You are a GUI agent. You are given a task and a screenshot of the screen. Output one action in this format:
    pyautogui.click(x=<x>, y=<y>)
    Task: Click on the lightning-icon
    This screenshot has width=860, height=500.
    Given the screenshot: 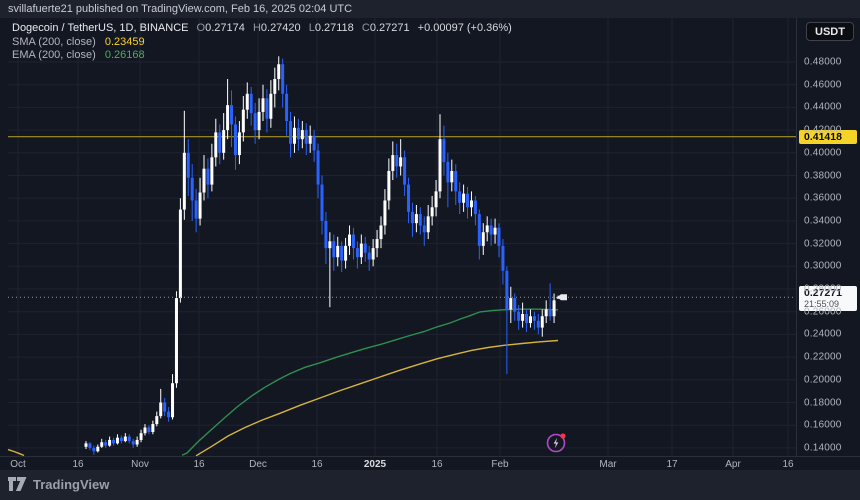 What is the action you would take?
    pyautogui.click(x=556, y=443)
    